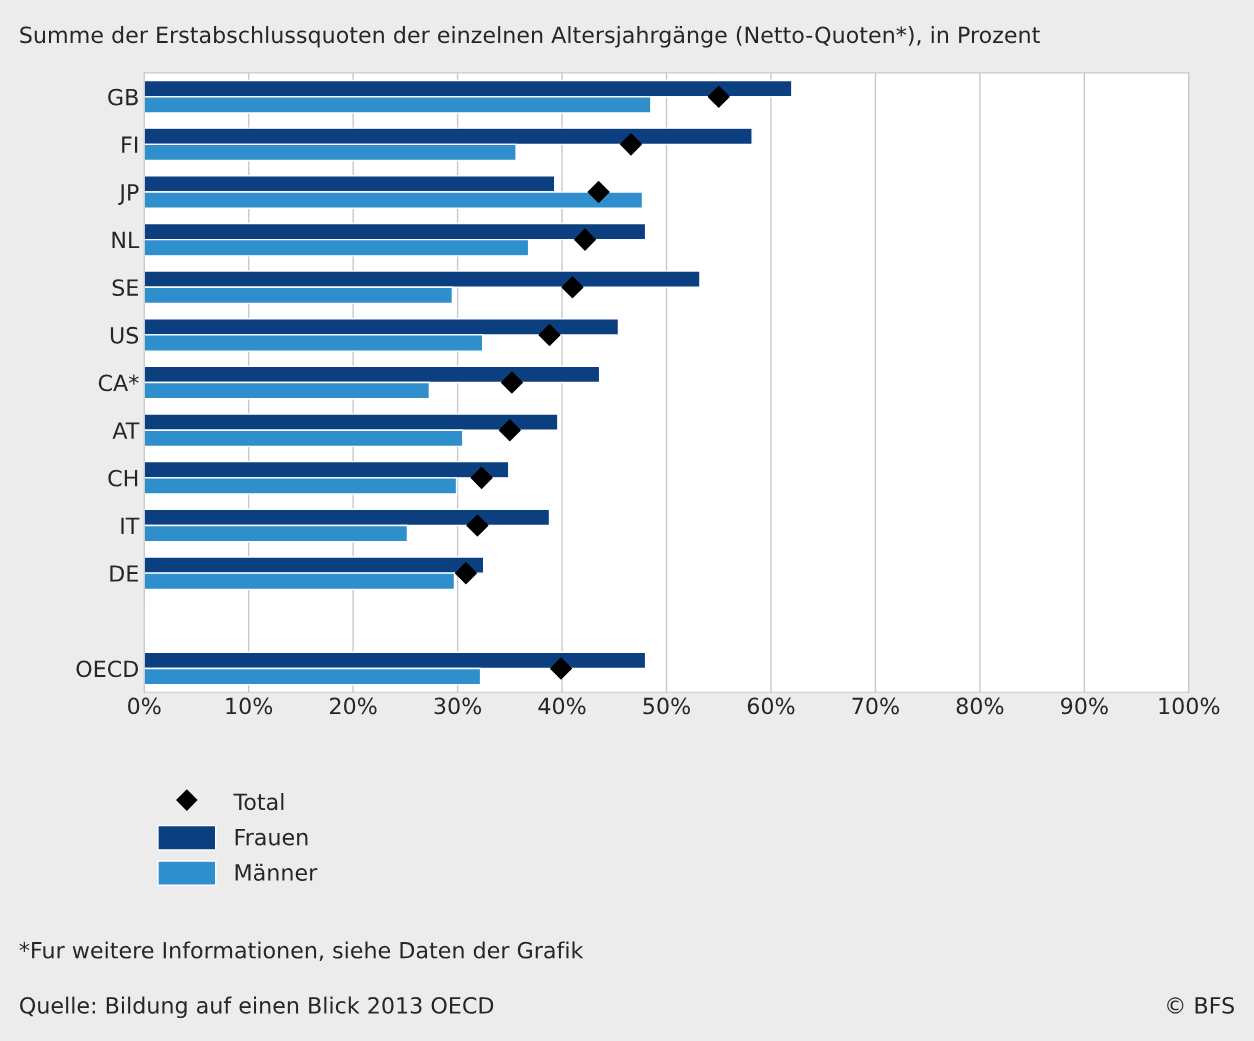 The height and width of the screenshot is (1041, 1254). I want to click on x-tick-label: 90%, so click(1084, 706).